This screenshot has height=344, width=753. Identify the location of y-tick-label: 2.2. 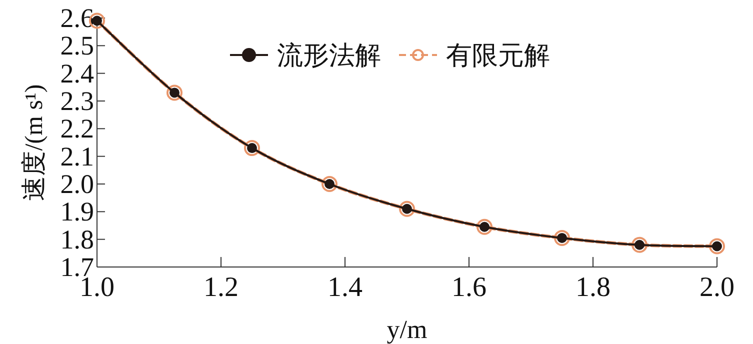
(77, 129).